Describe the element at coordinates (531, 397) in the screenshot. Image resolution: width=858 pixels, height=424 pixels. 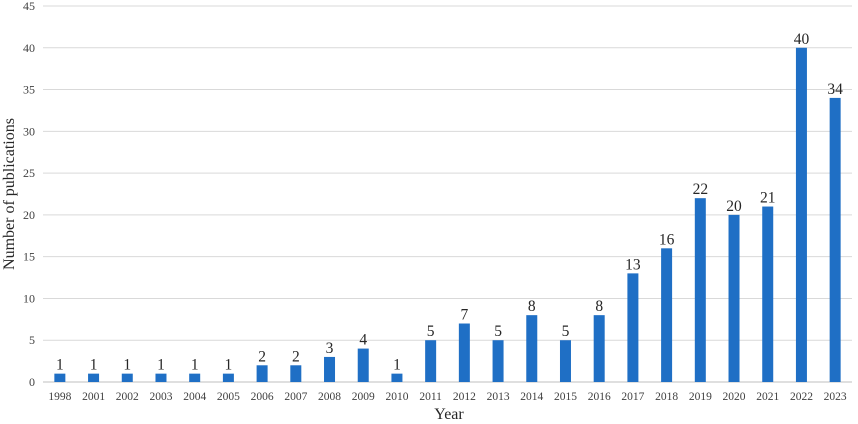
I see `x-tick-label-2014: 2014` at that location.